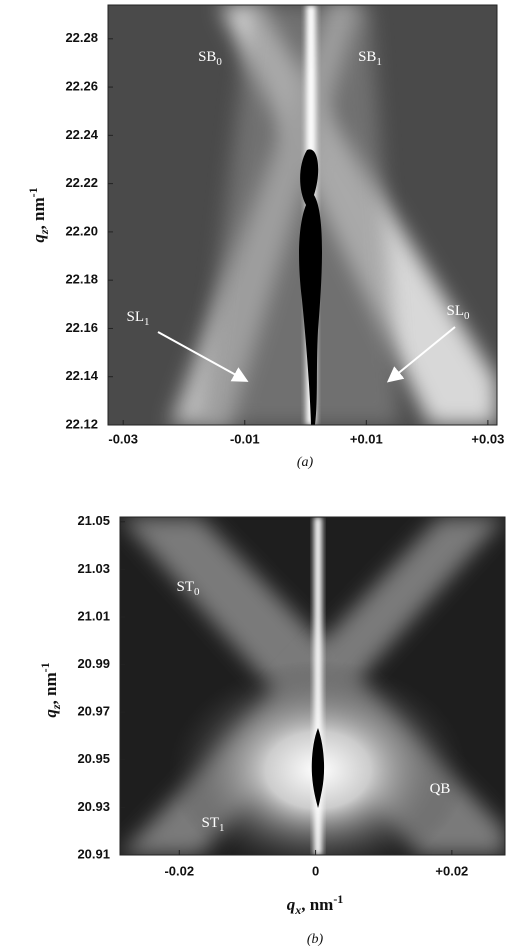 Image resolution: width=528 pixels, height=950 pixels. Describe the element at coordinates (93, 806) in the screenshot. I see `y-tick-label: 20.93` at that location.